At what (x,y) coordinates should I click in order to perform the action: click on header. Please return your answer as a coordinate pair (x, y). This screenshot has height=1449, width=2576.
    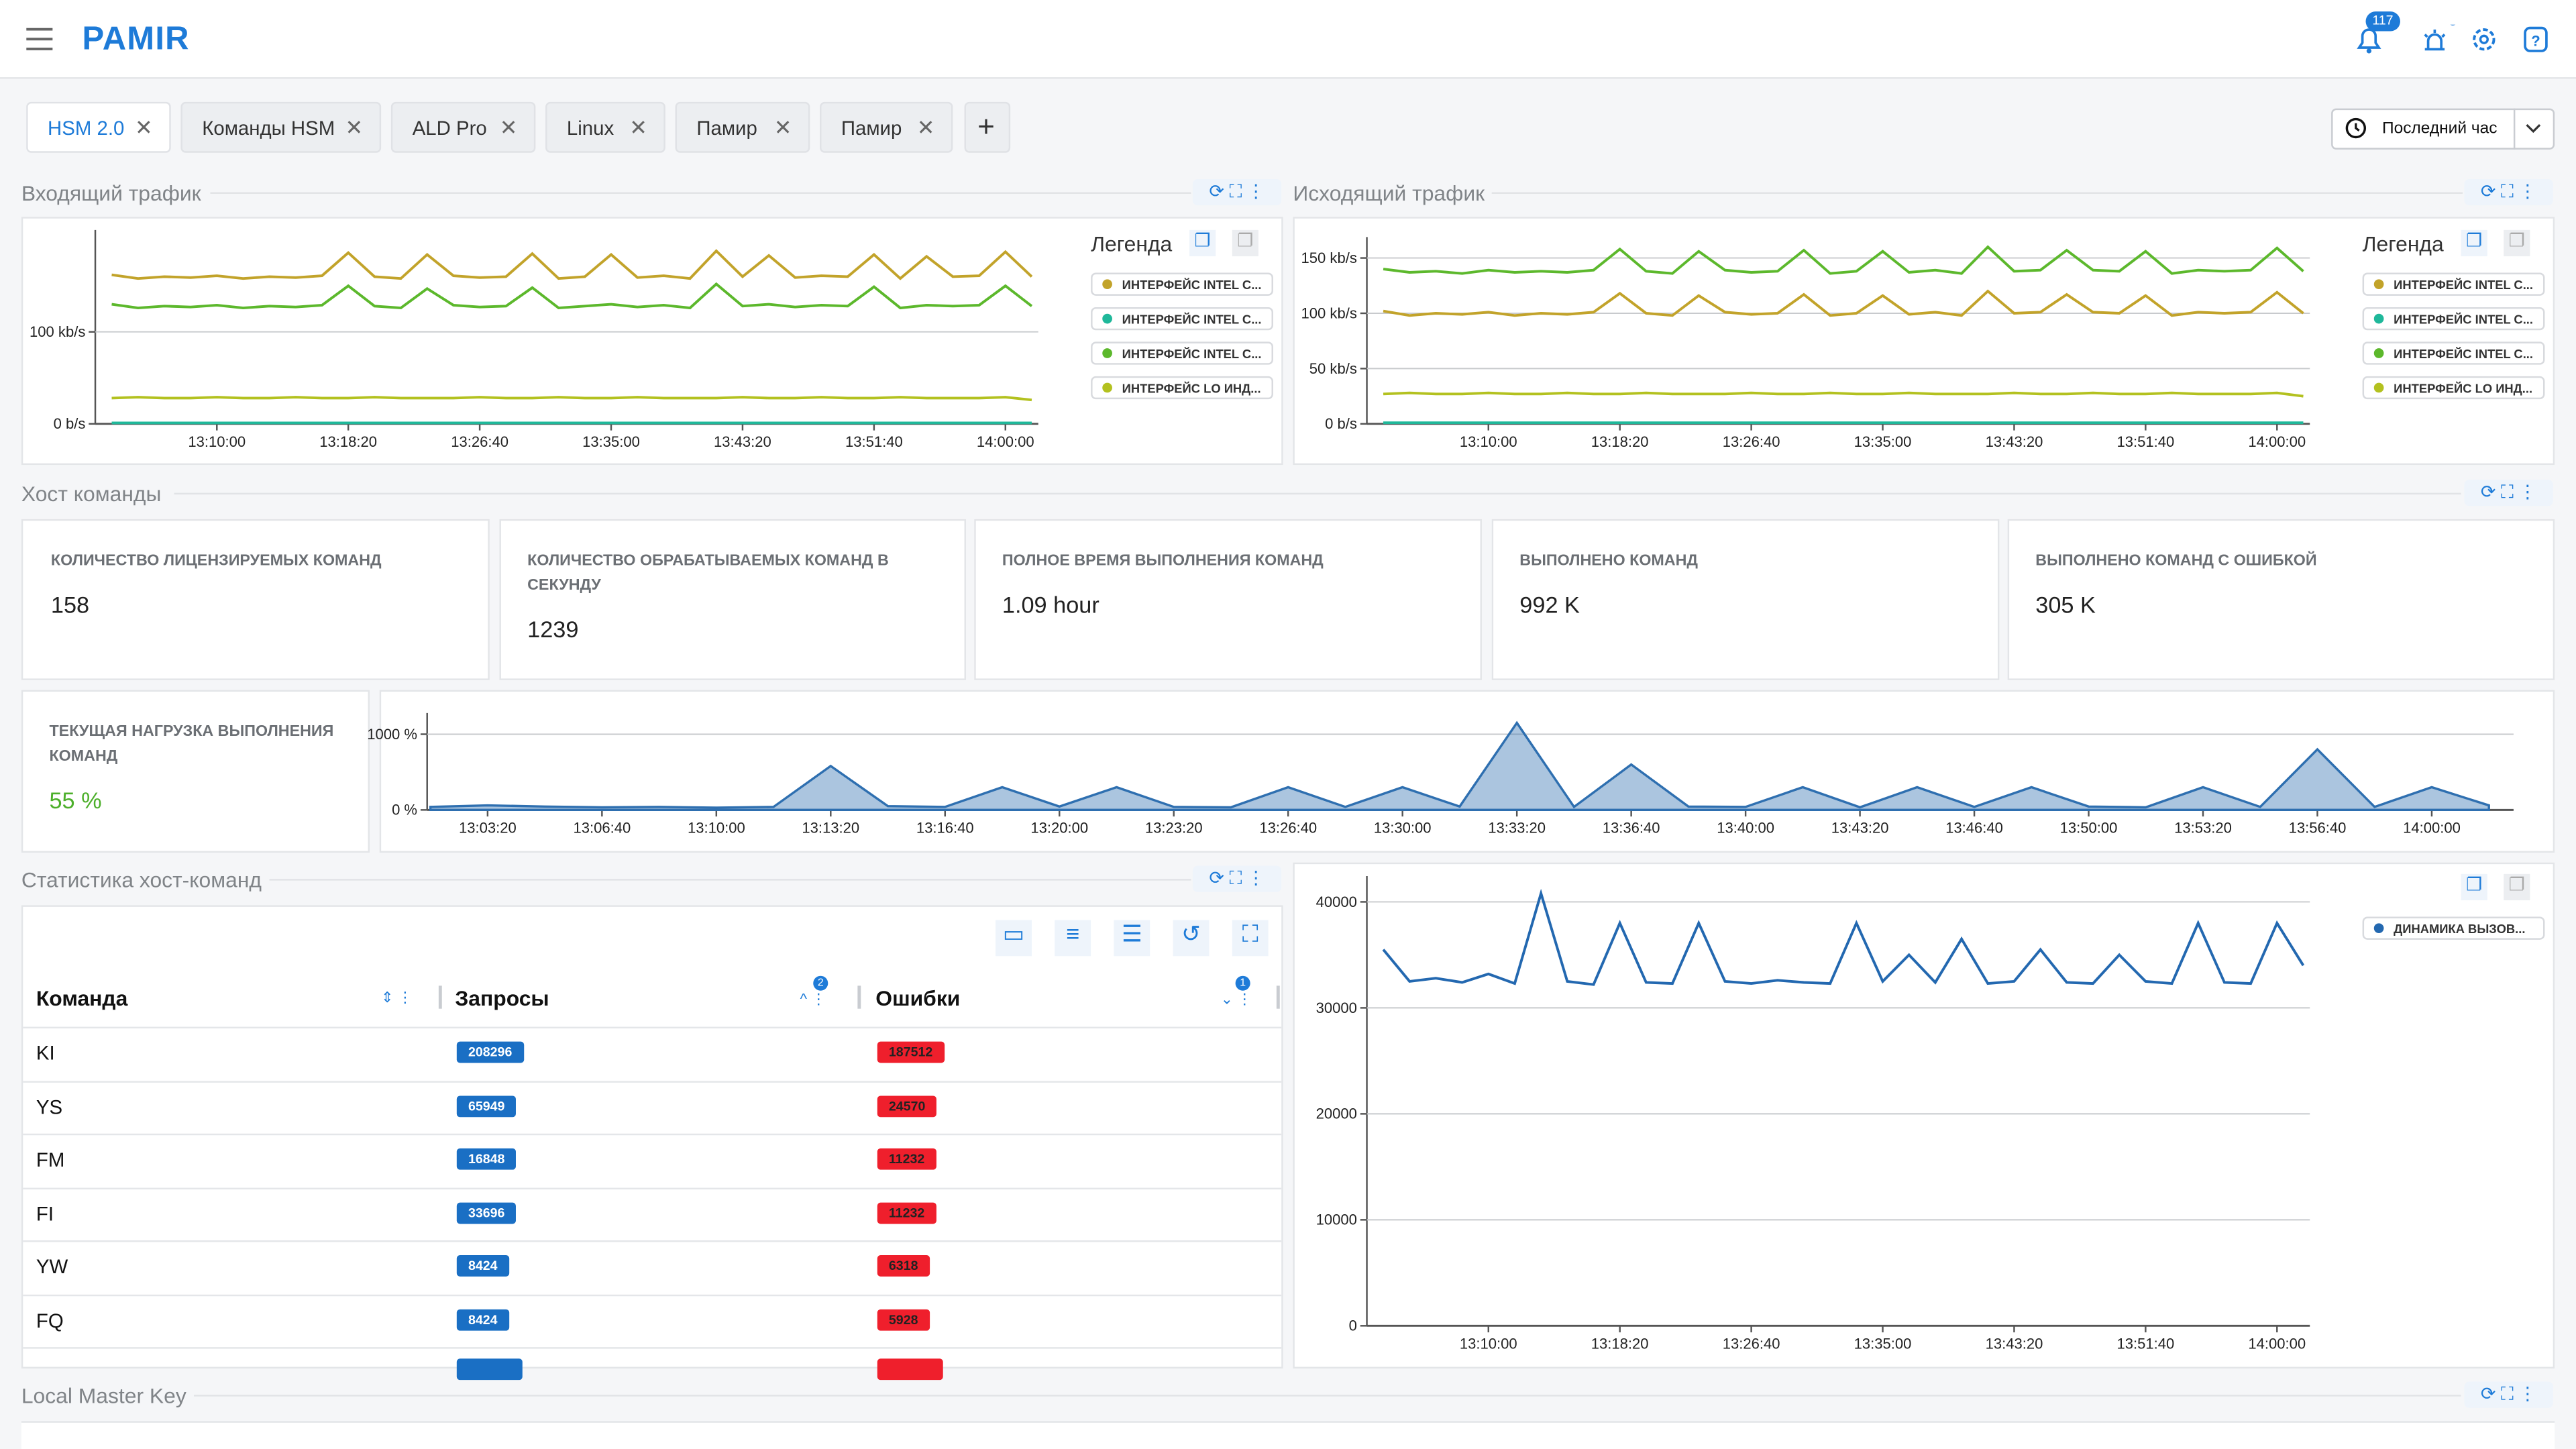
    Looking at the image, I should click on (1288, 39).